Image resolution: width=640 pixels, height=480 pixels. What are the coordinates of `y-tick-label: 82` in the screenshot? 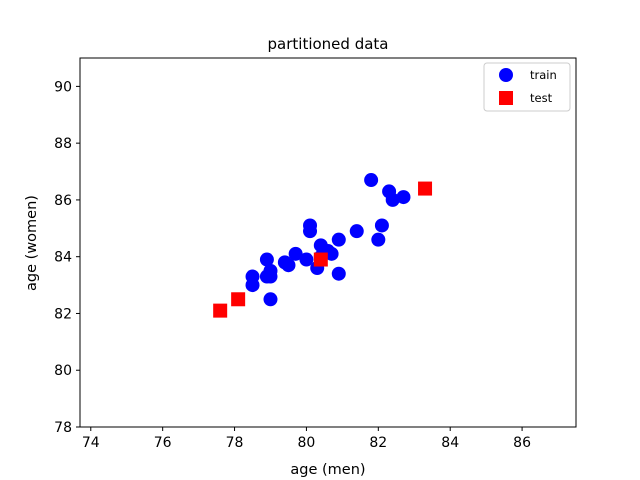 It's located at (63, 314).